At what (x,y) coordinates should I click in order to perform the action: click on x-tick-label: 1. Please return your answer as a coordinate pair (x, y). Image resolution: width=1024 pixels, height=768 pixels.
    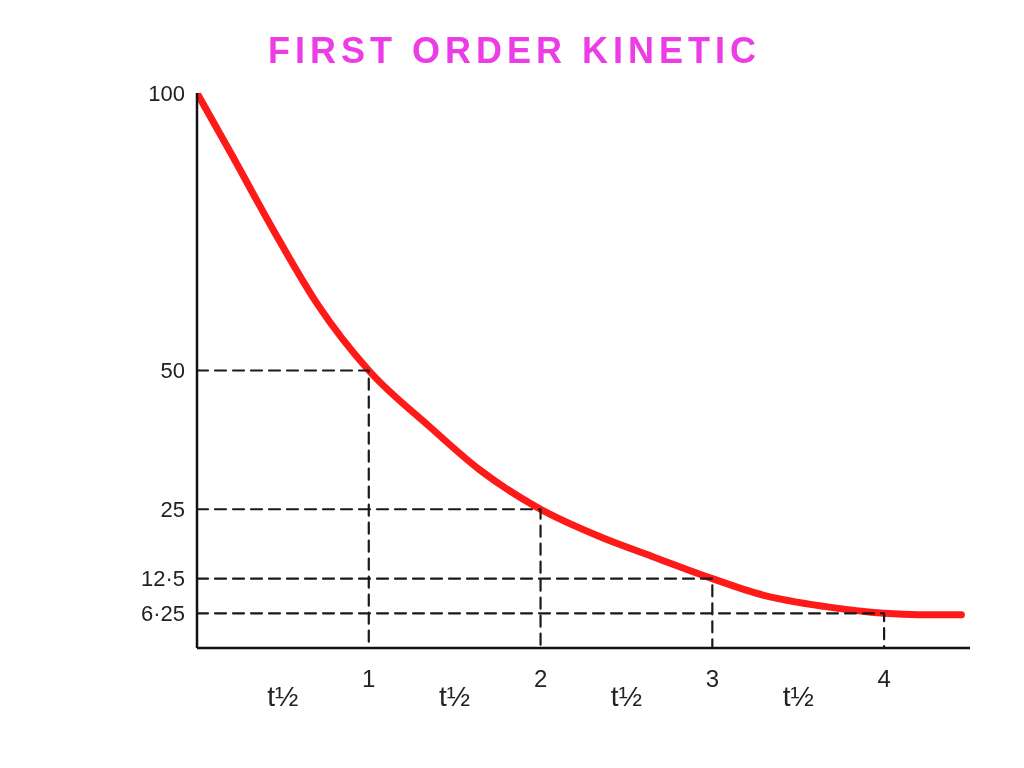
    Looking at the image, I should click on (369, 679).